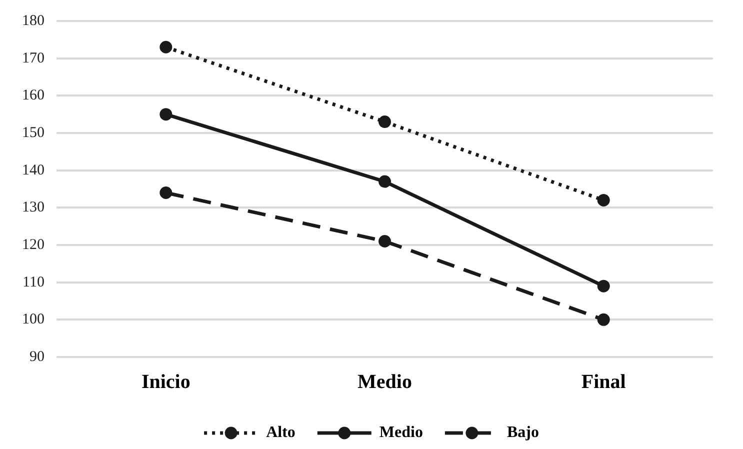 This screenshot has width=743, height=449. I want to click on legend-label: Medio, so click(401, 433).